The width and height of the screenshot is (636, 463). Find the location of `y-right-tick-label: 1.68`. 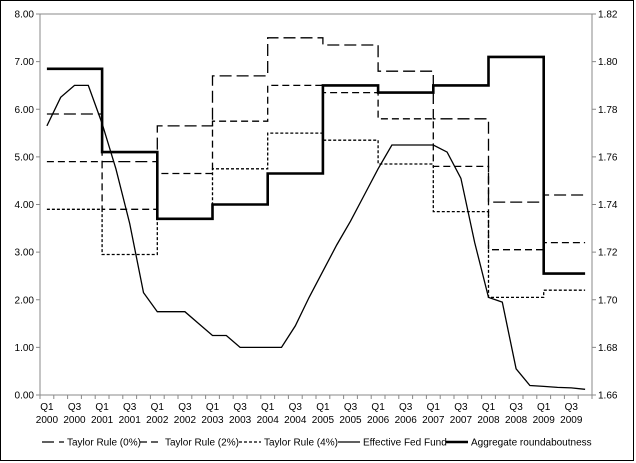

y-right-tick-label: 1.68 is located at coordinates (608, 348).